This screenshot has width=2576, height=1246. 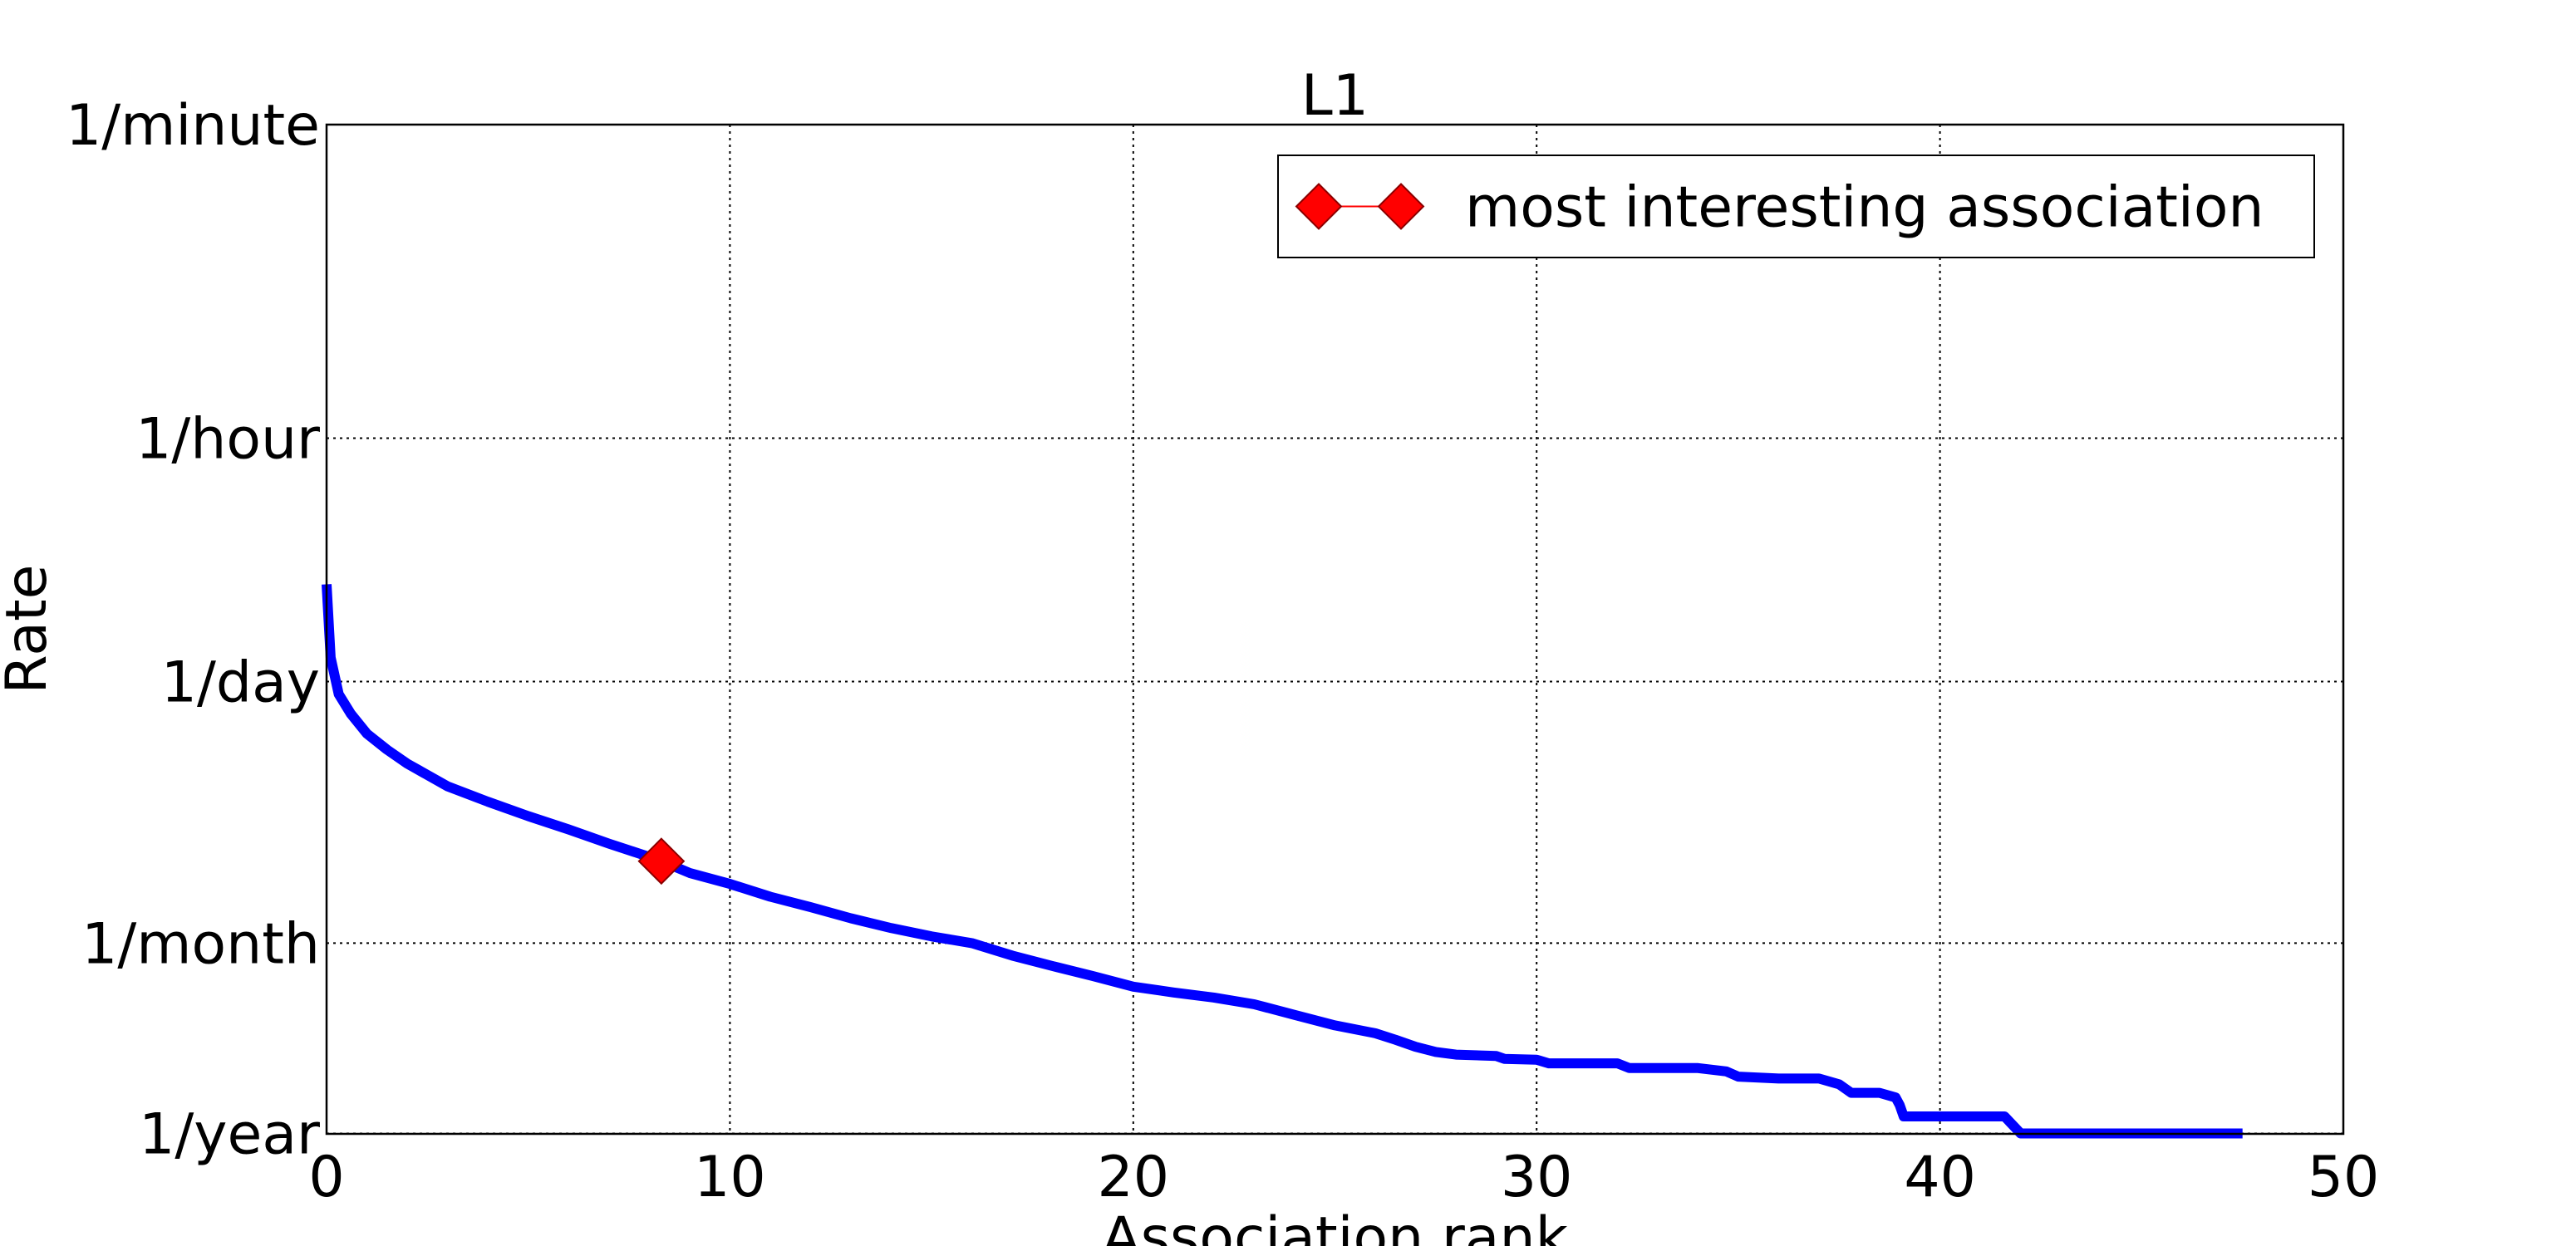 What do you see at coordinates (200, 944) in the screenshot?
I see `y-tick-label: 1/month` at bounding box center [200, 944].